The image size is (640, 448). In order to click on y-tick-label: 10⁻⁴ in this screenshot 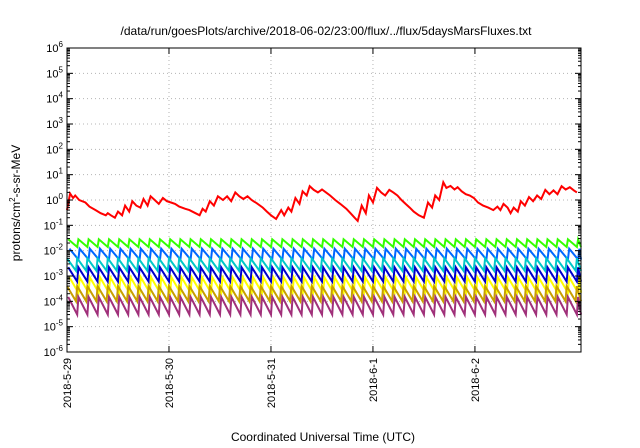, I will do `click(54, 300)`.